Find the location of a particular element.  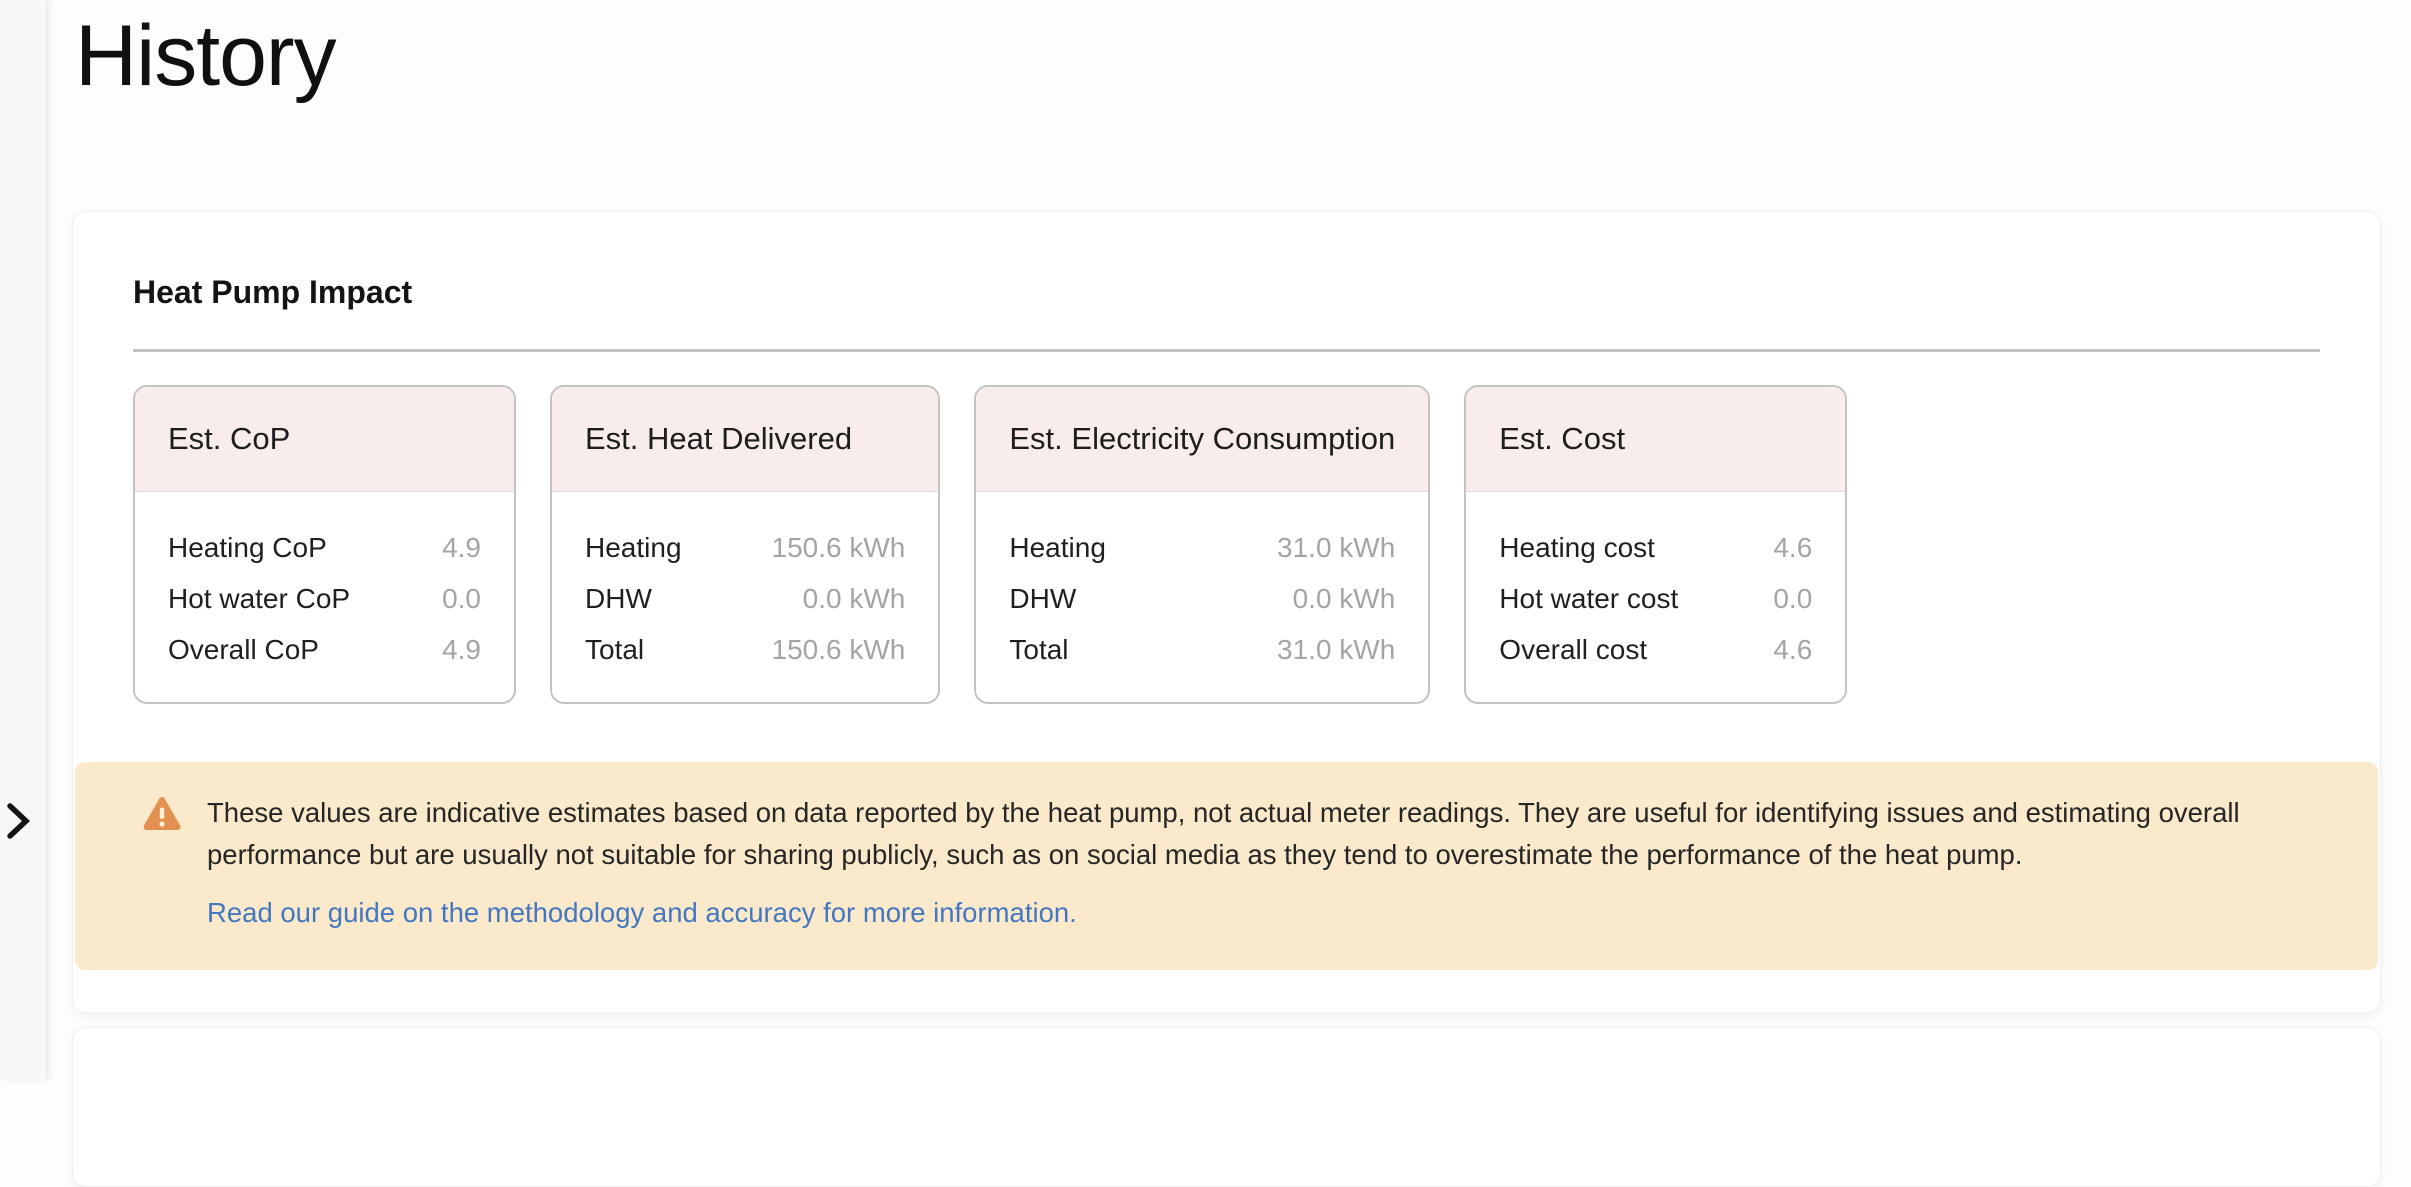

stat-row: Heating 150.6 kWh is located at coordinates (745, 548).